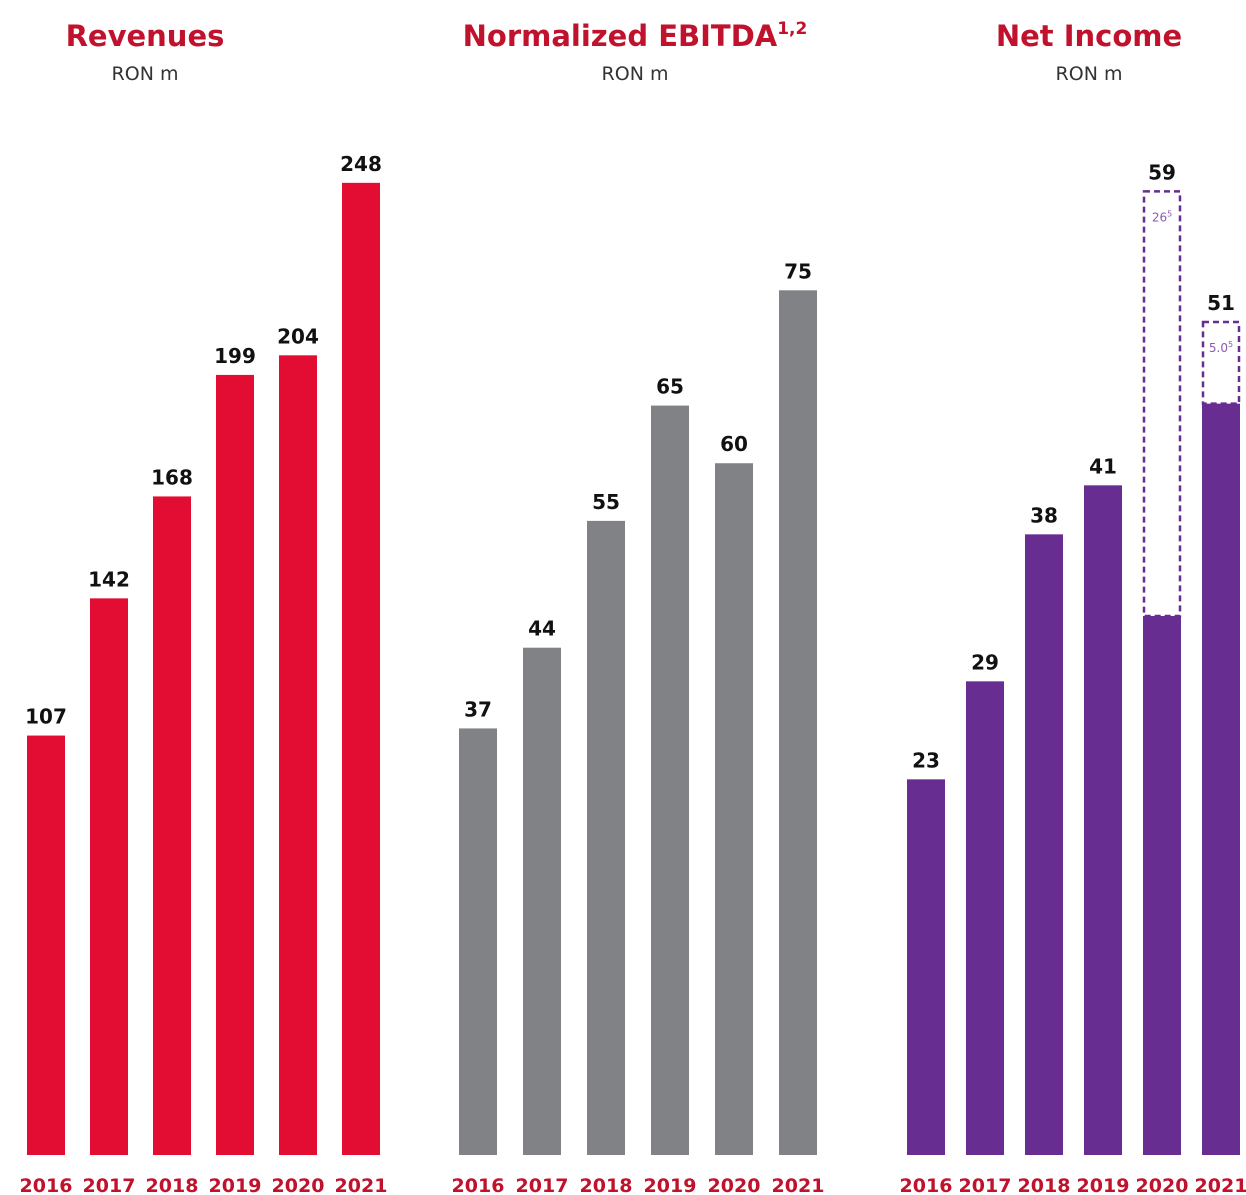 This screenshot has width=1246, height=1195. What do you see at coordinates (670, 387) in the screenshot?
I see `data-label: 65` at bounding box center [670, 387].